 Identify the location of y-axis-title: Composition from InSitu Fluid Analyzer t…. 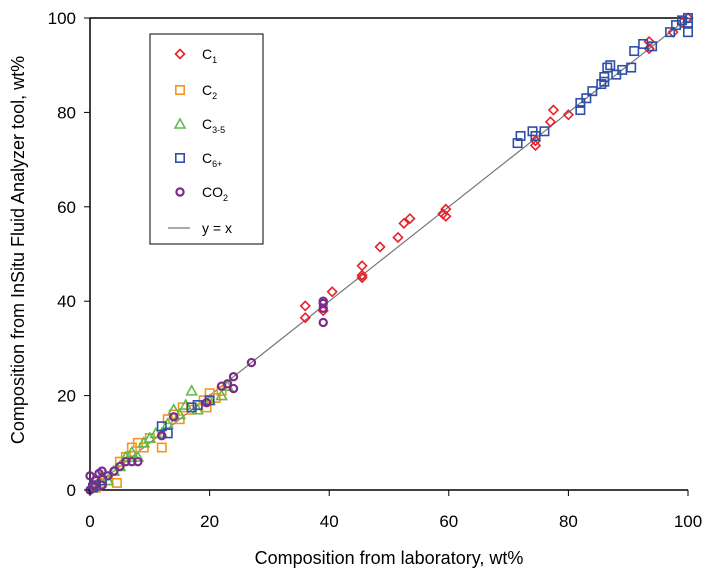
(18, 250).